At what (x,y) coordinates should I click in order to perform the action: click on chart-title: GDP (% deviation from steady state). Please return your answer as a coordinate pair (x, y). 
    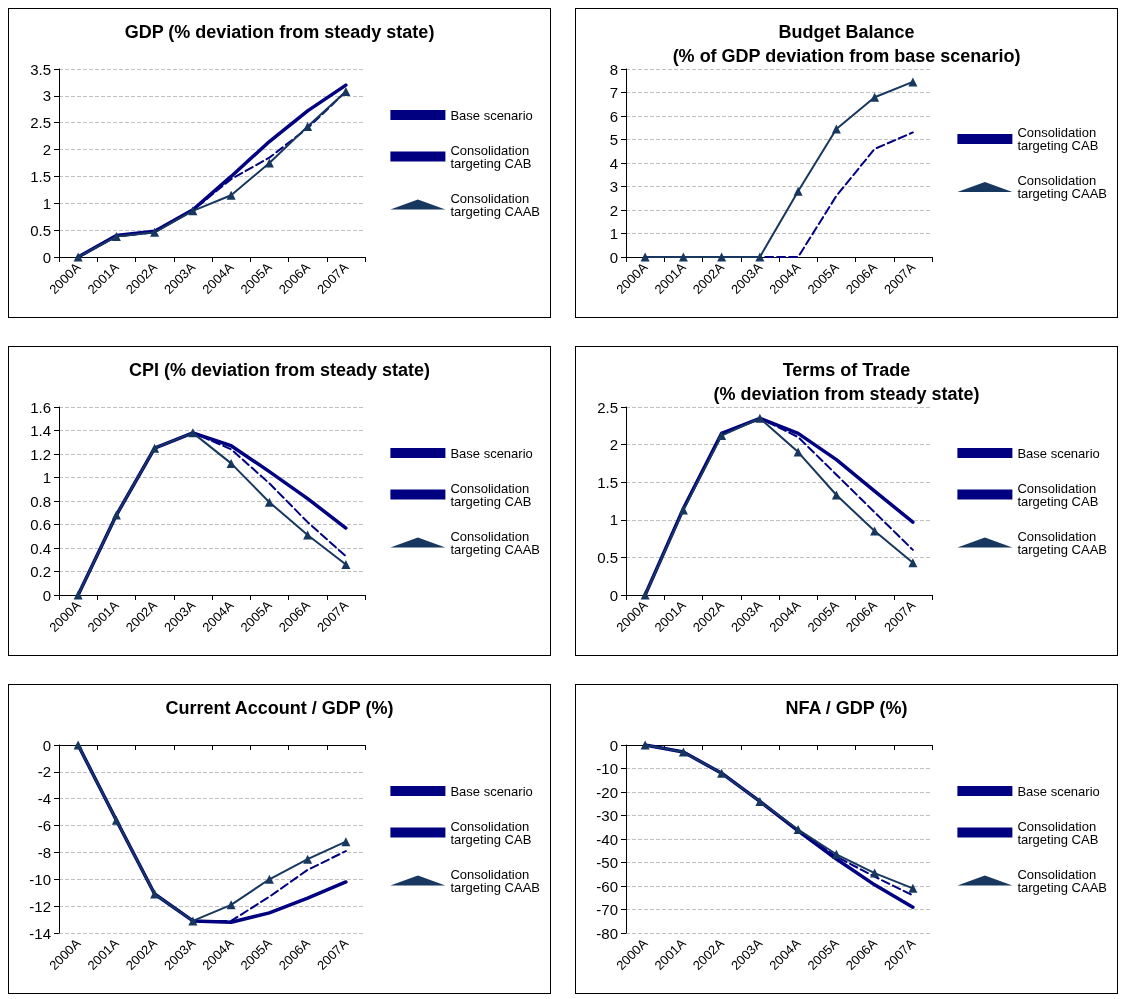
    Looking at the image, I should click on (279, 32).